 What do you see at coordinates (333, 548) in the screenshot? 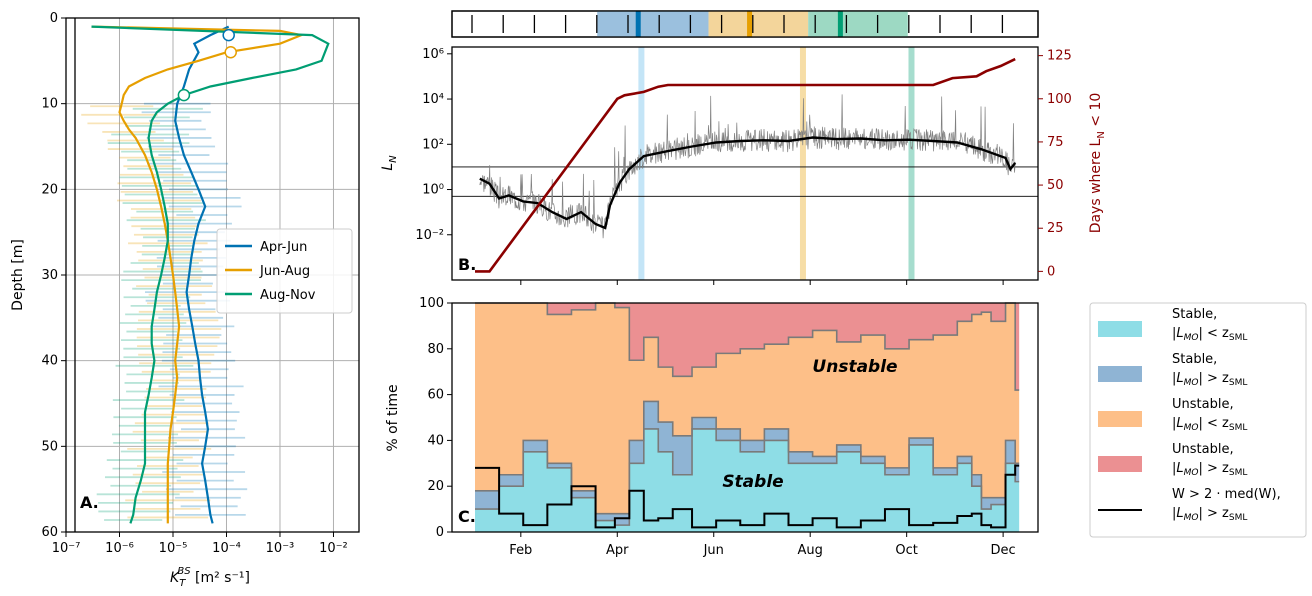
I see `x-tick-label: 10⁻²` at bounding box center [333, 548].